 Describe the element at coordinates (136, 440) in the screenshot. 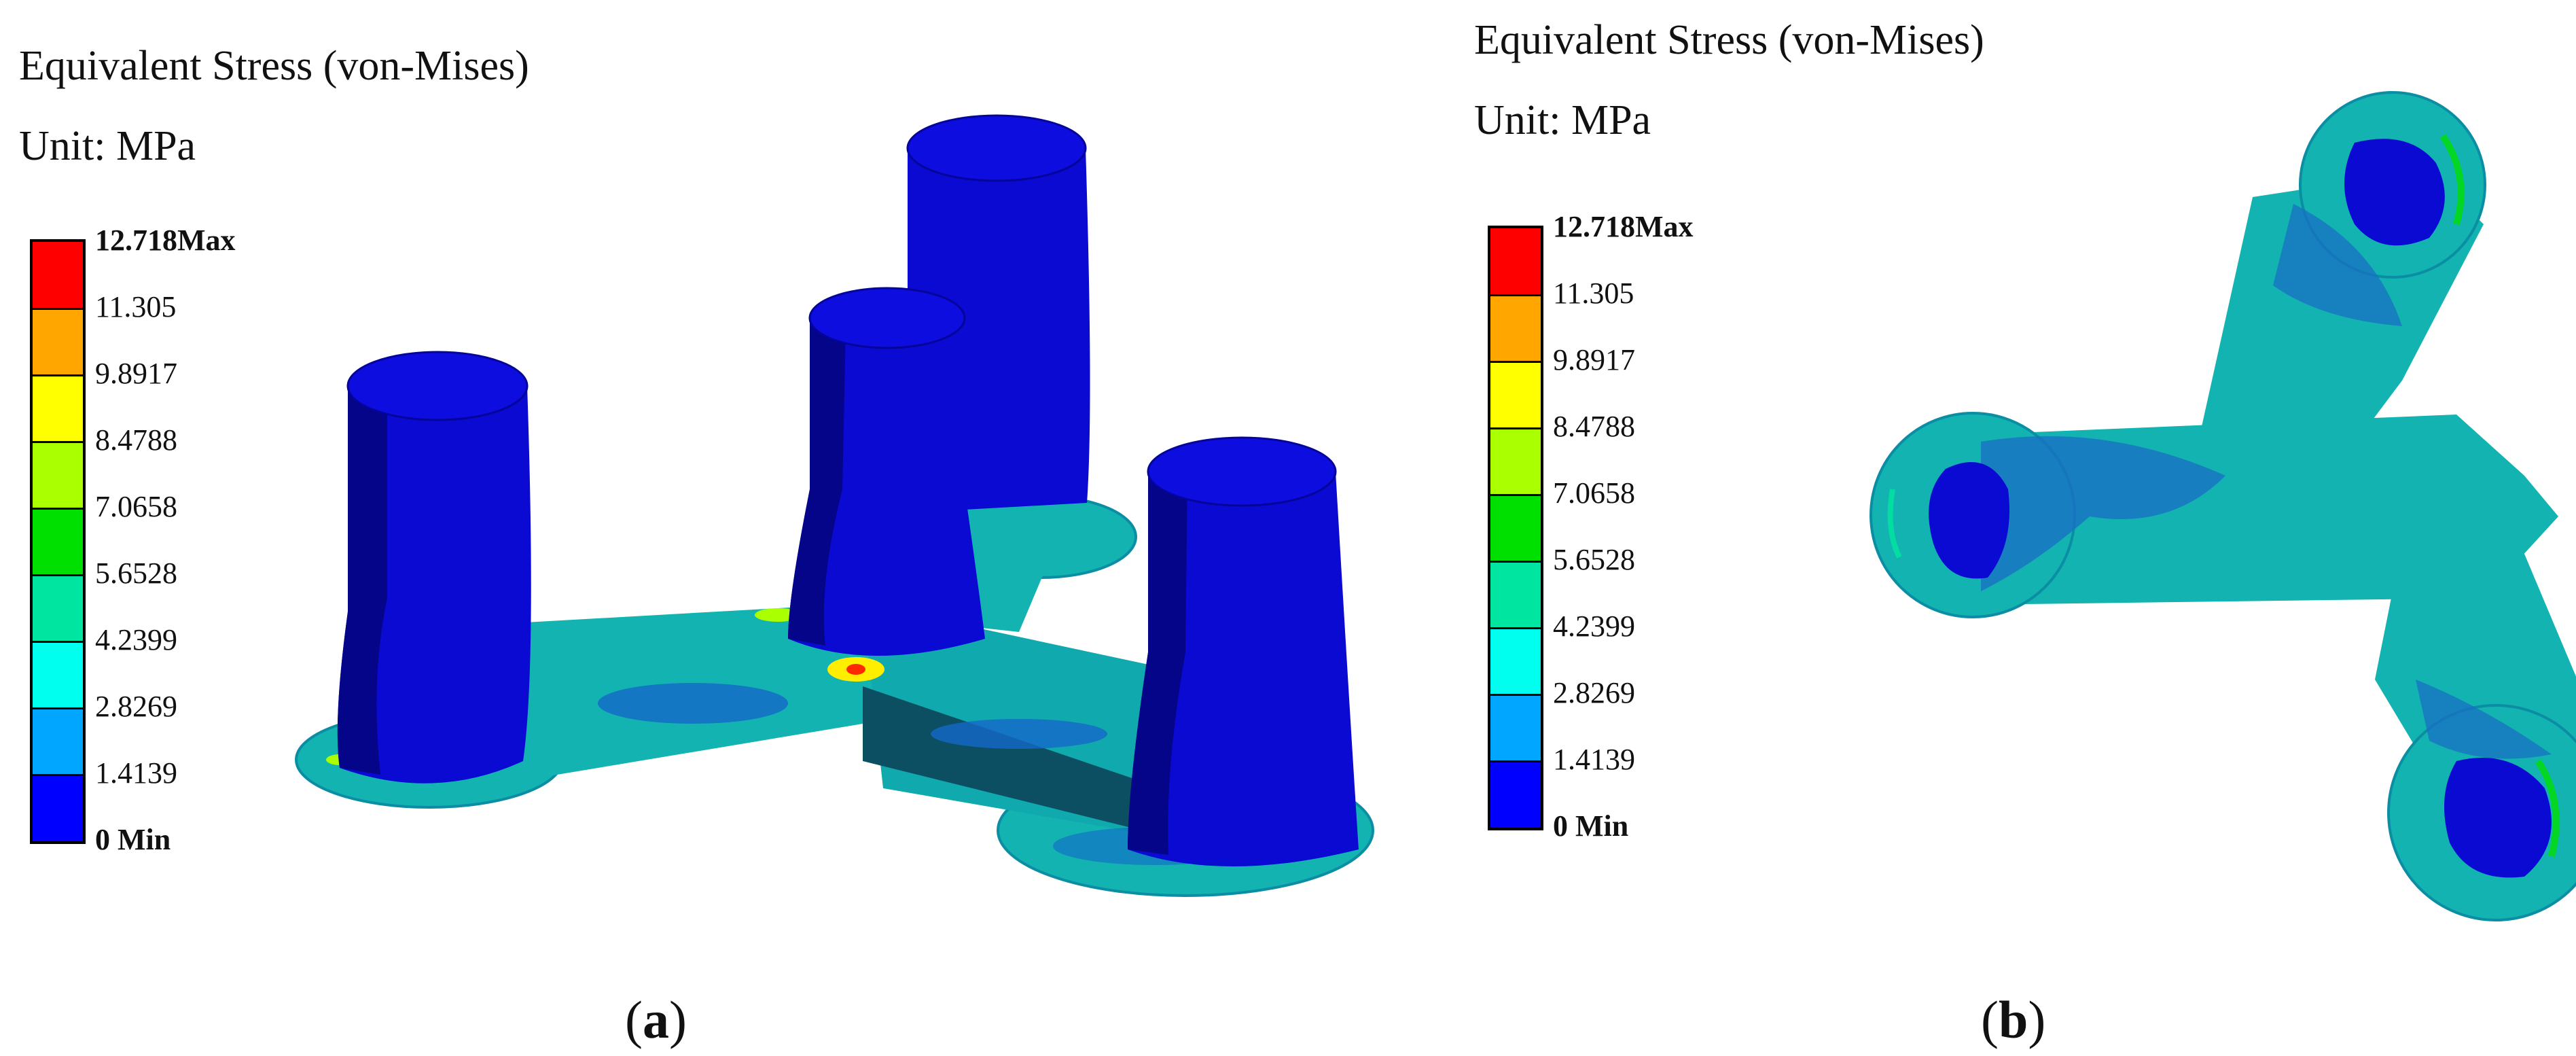

I see `legend-level-a-3: 8.4788` at that location.